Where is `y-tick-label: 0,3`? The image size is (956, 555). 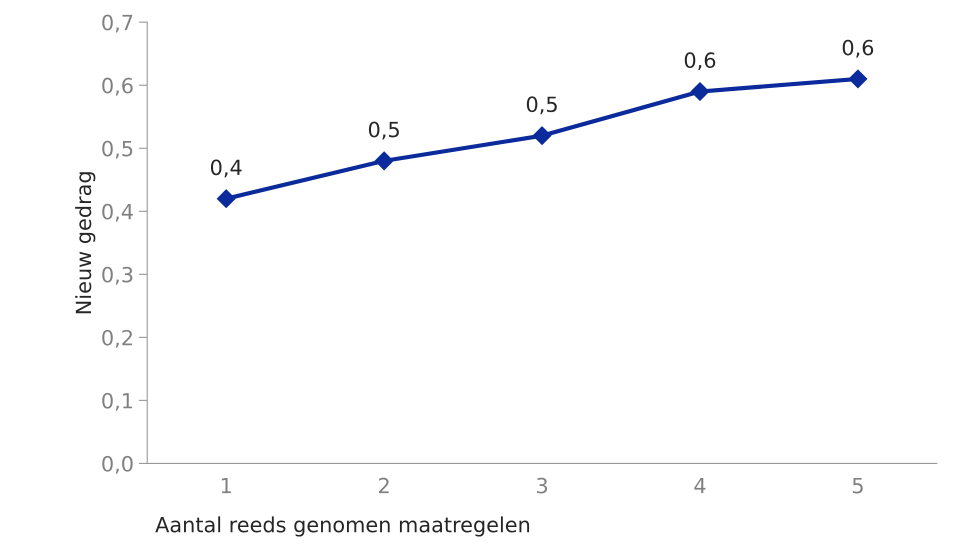
y-tick-label: 0,3 is located at coordinates (117, 275).